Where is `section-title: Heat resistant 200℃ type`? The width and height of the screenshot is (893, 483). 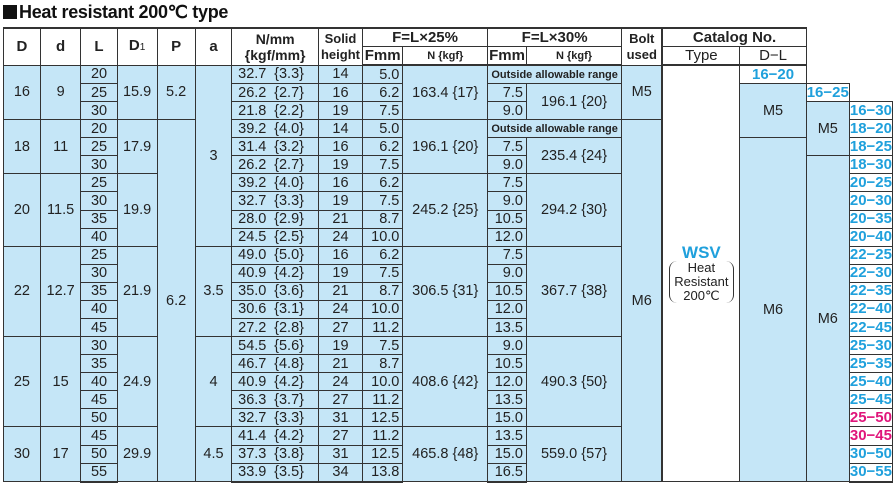 section-title: Heat resistant 200℃ type is located at coordinates (115, 12).